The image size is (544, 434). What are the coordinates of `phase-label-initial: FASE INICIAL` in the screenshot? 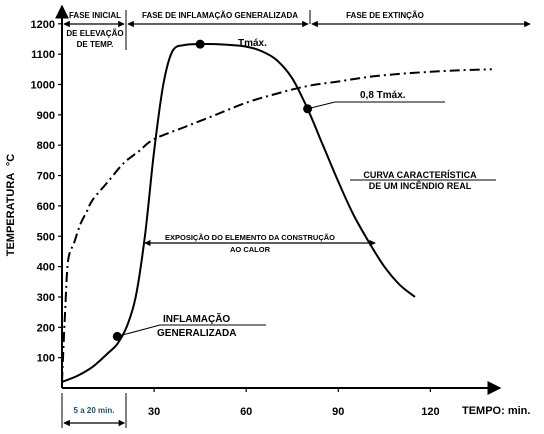 It's located at (95, 15).